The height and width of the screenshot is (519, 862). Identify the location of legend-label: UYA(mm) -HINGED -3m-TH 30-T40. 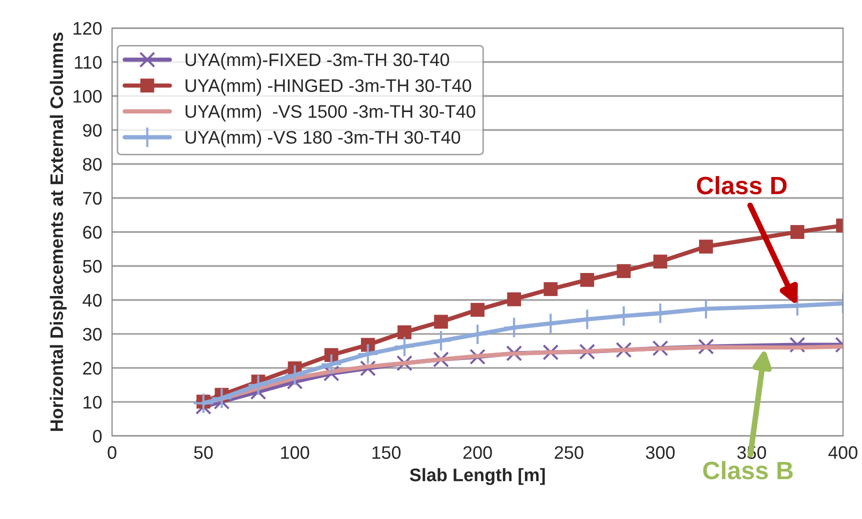
(329, 87).